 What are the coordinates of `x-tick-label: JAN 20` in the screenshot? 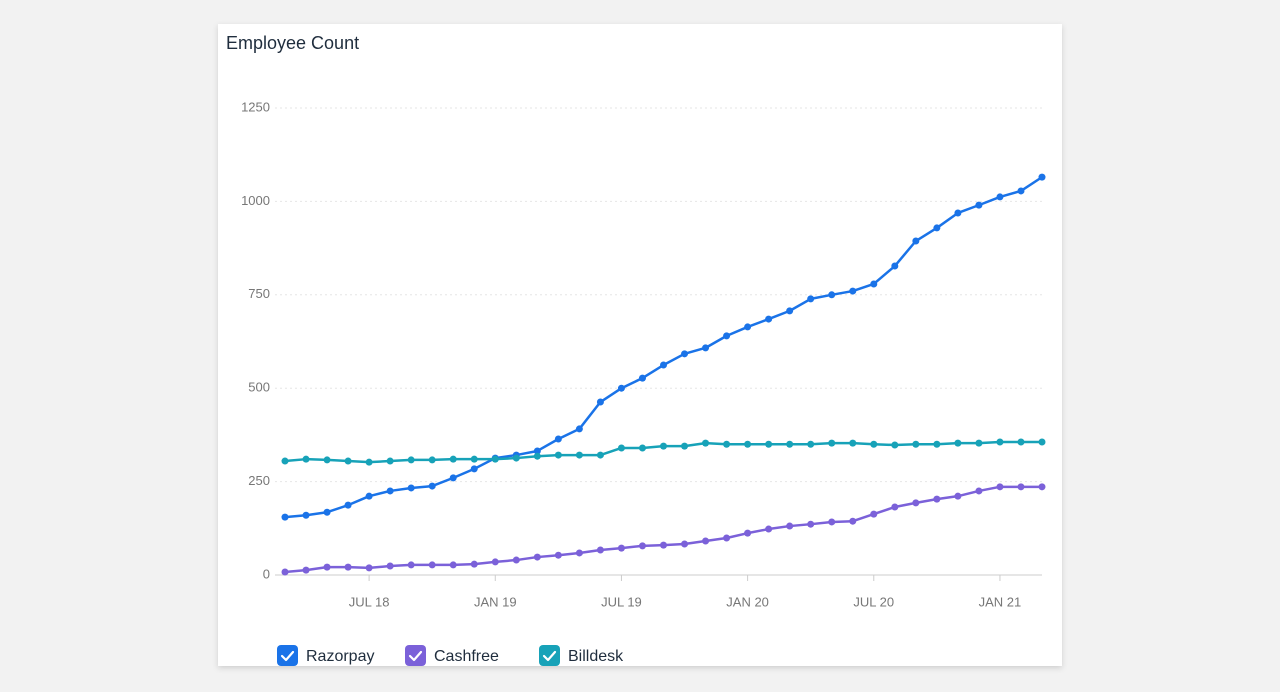 It's located at (747, 601).